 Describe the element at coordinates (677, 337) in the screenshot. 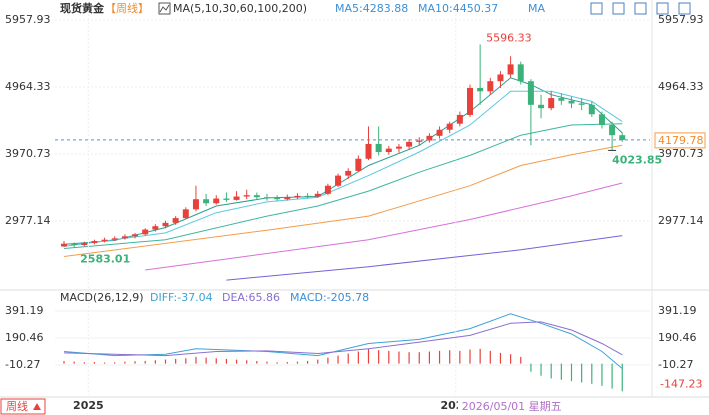

I see `y-tick-label-right: 190.46` at that location.